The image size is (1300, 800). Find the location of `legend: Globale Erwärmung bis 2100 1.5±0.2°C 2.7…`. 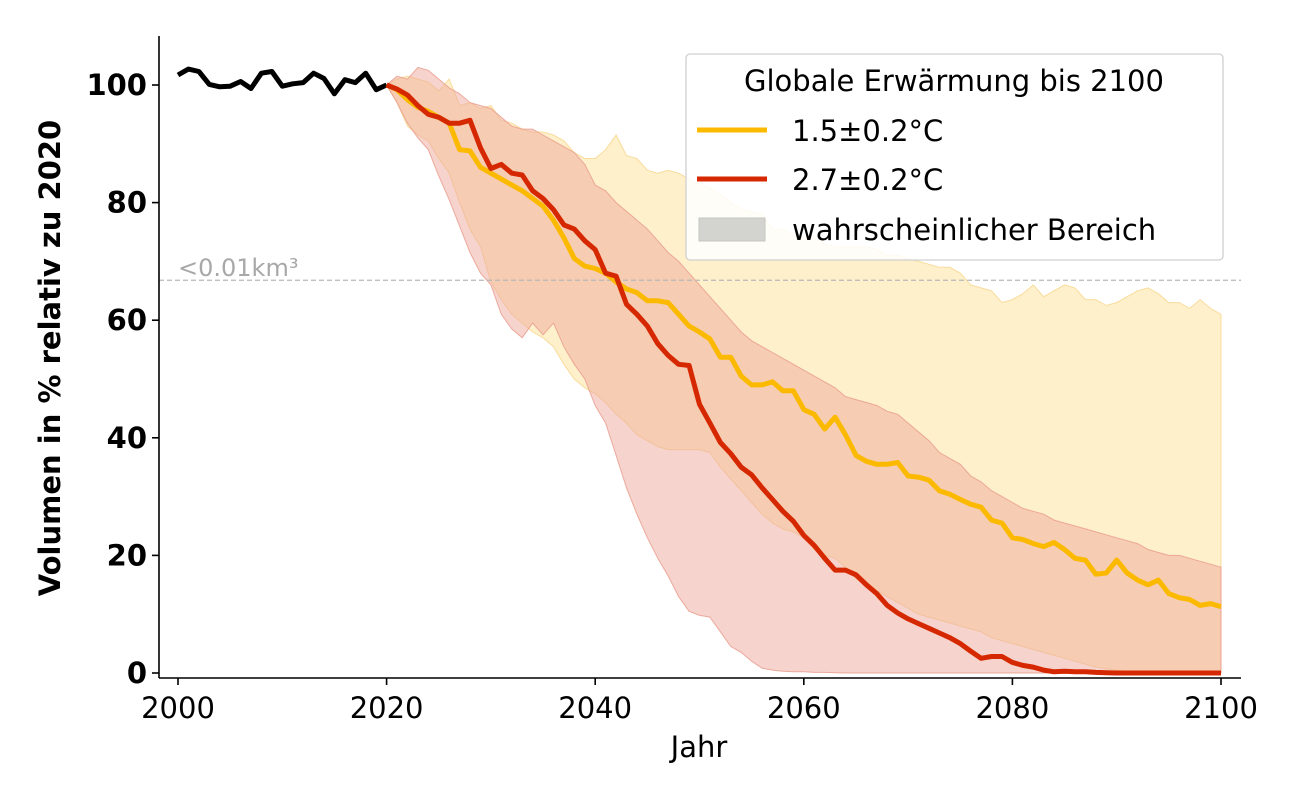

legend: Globale Erwärmung bis 2100 1.5±0.2°C 2.7… is located at coordinates (954, 157).